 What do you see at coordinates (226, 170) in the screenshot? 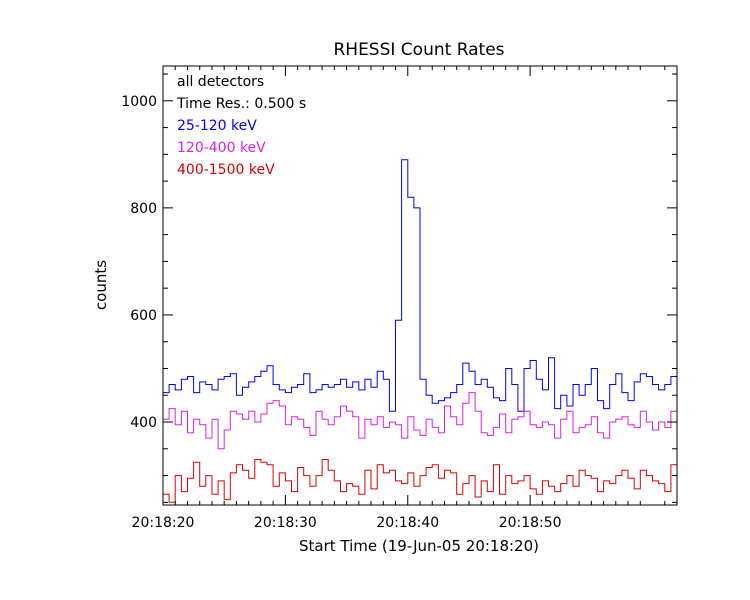
I see `legend-entry: 400-1500 keV` at bounding box center [226, 170].